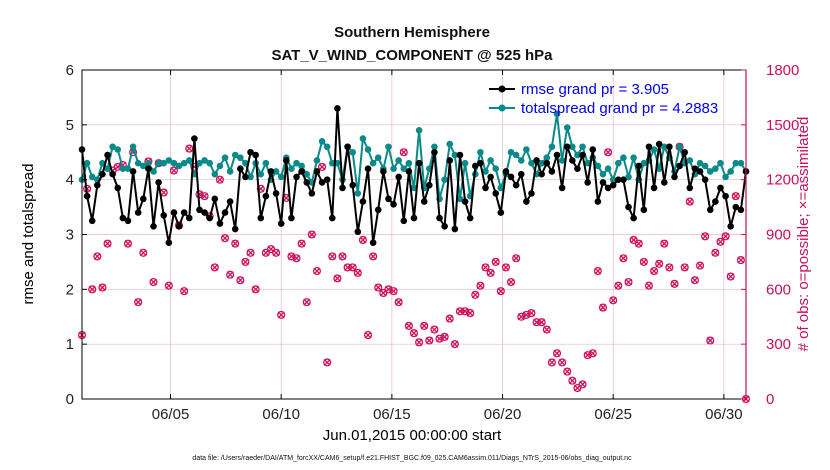 Image resolution: width=830 pixels, height=470 pixels. What do you see at coordinates (619, 108) in the screenshot?
I see `legend-totalspread-label: totalspread grand pr = 4.2883` at bounding box center [619, 108].